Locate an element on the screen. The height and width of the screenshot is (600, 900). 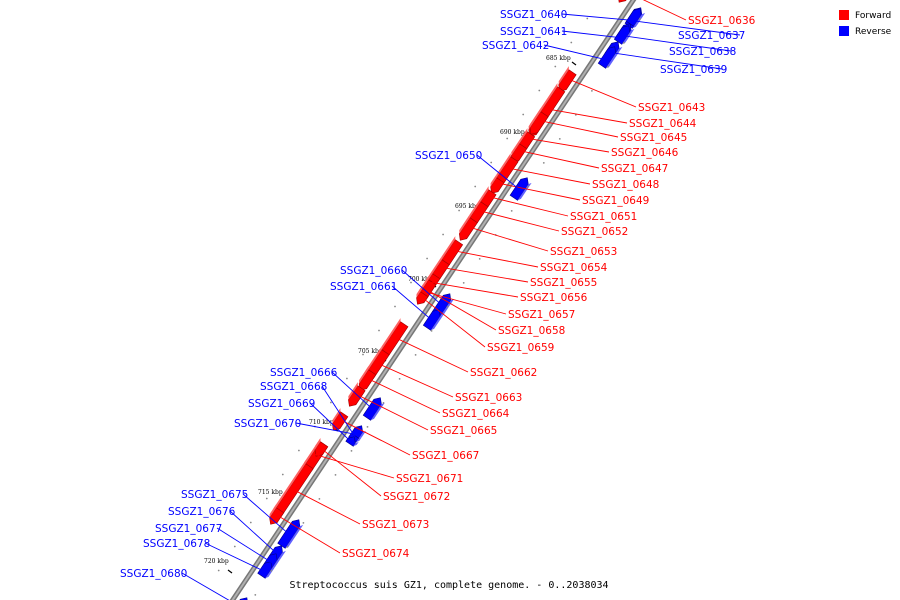
gene-label-ssgz1_0658: SSGZ1_0658 is located at coordinates (531, 331).